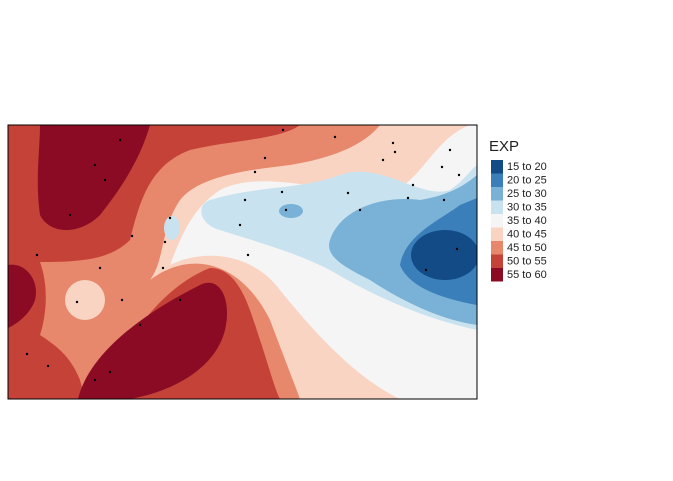 The image size is (673, 481). What do you see at coordinates (527, 248) in the screenshot?
I see `legend-label: 45 to 50` at bounding box center [527, 248].